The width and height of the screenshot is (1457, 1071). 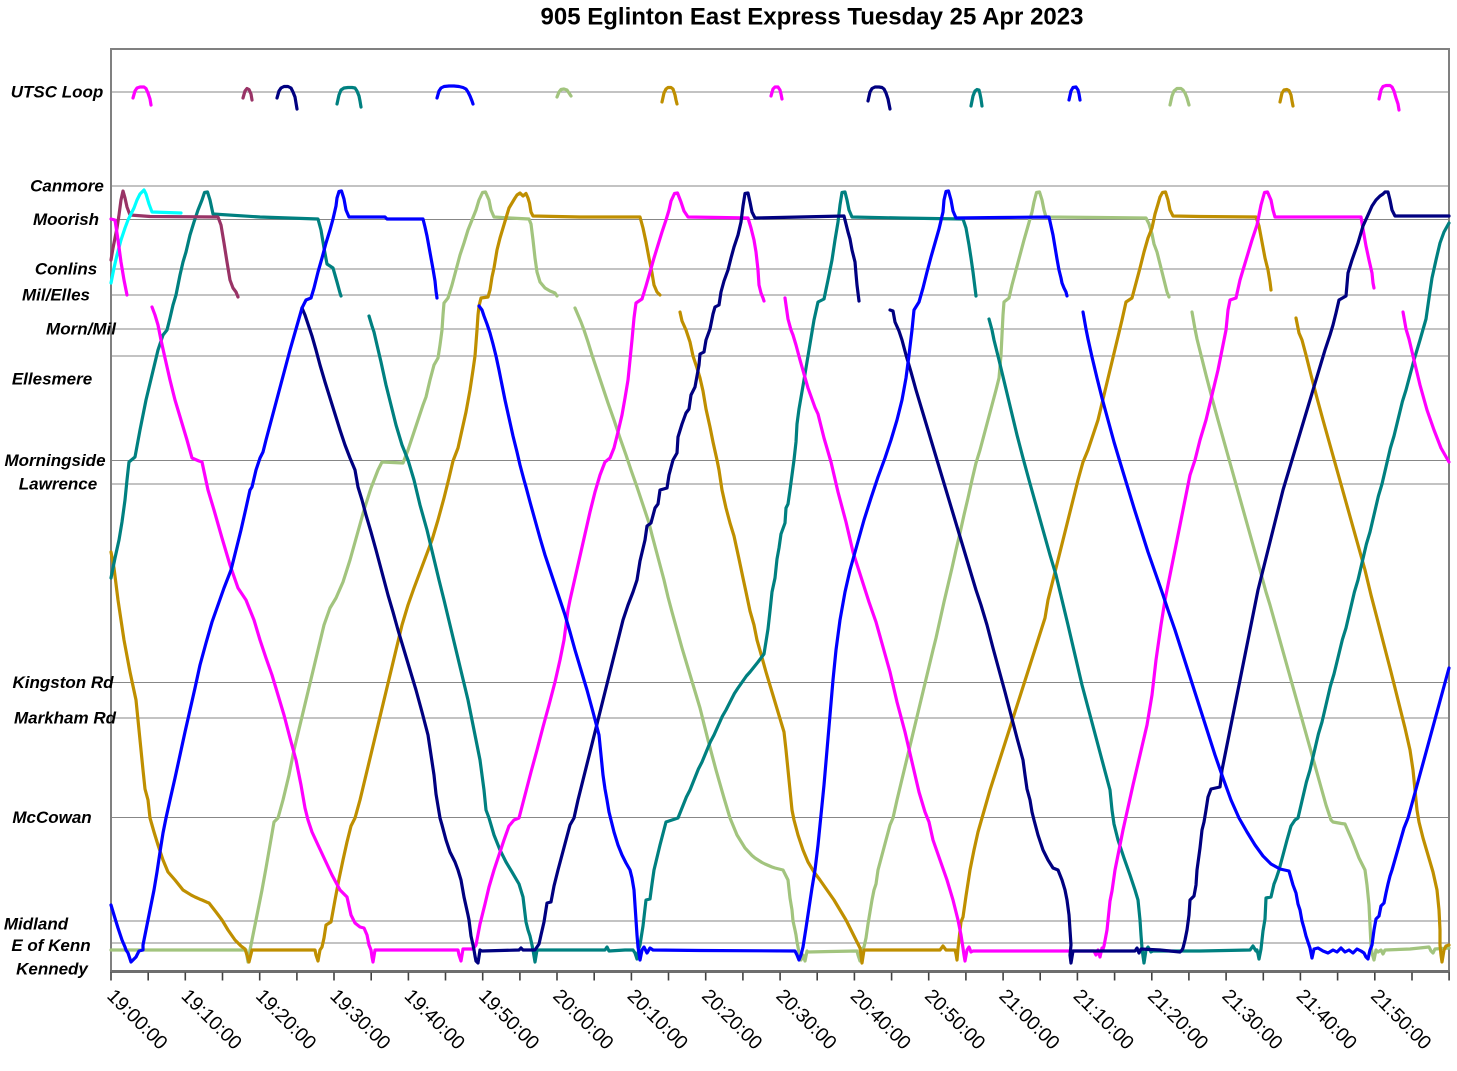 I want to click on svg-text: Canmore, so click(x=67, y=185).